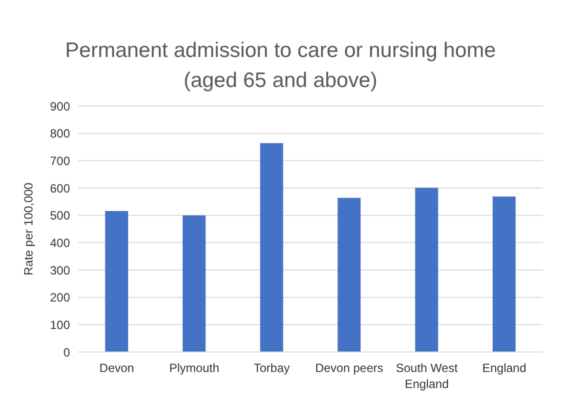  Describe the element at coordinates (60, 325) in the screenshot. I see `y-tick-label: 100` at that location.